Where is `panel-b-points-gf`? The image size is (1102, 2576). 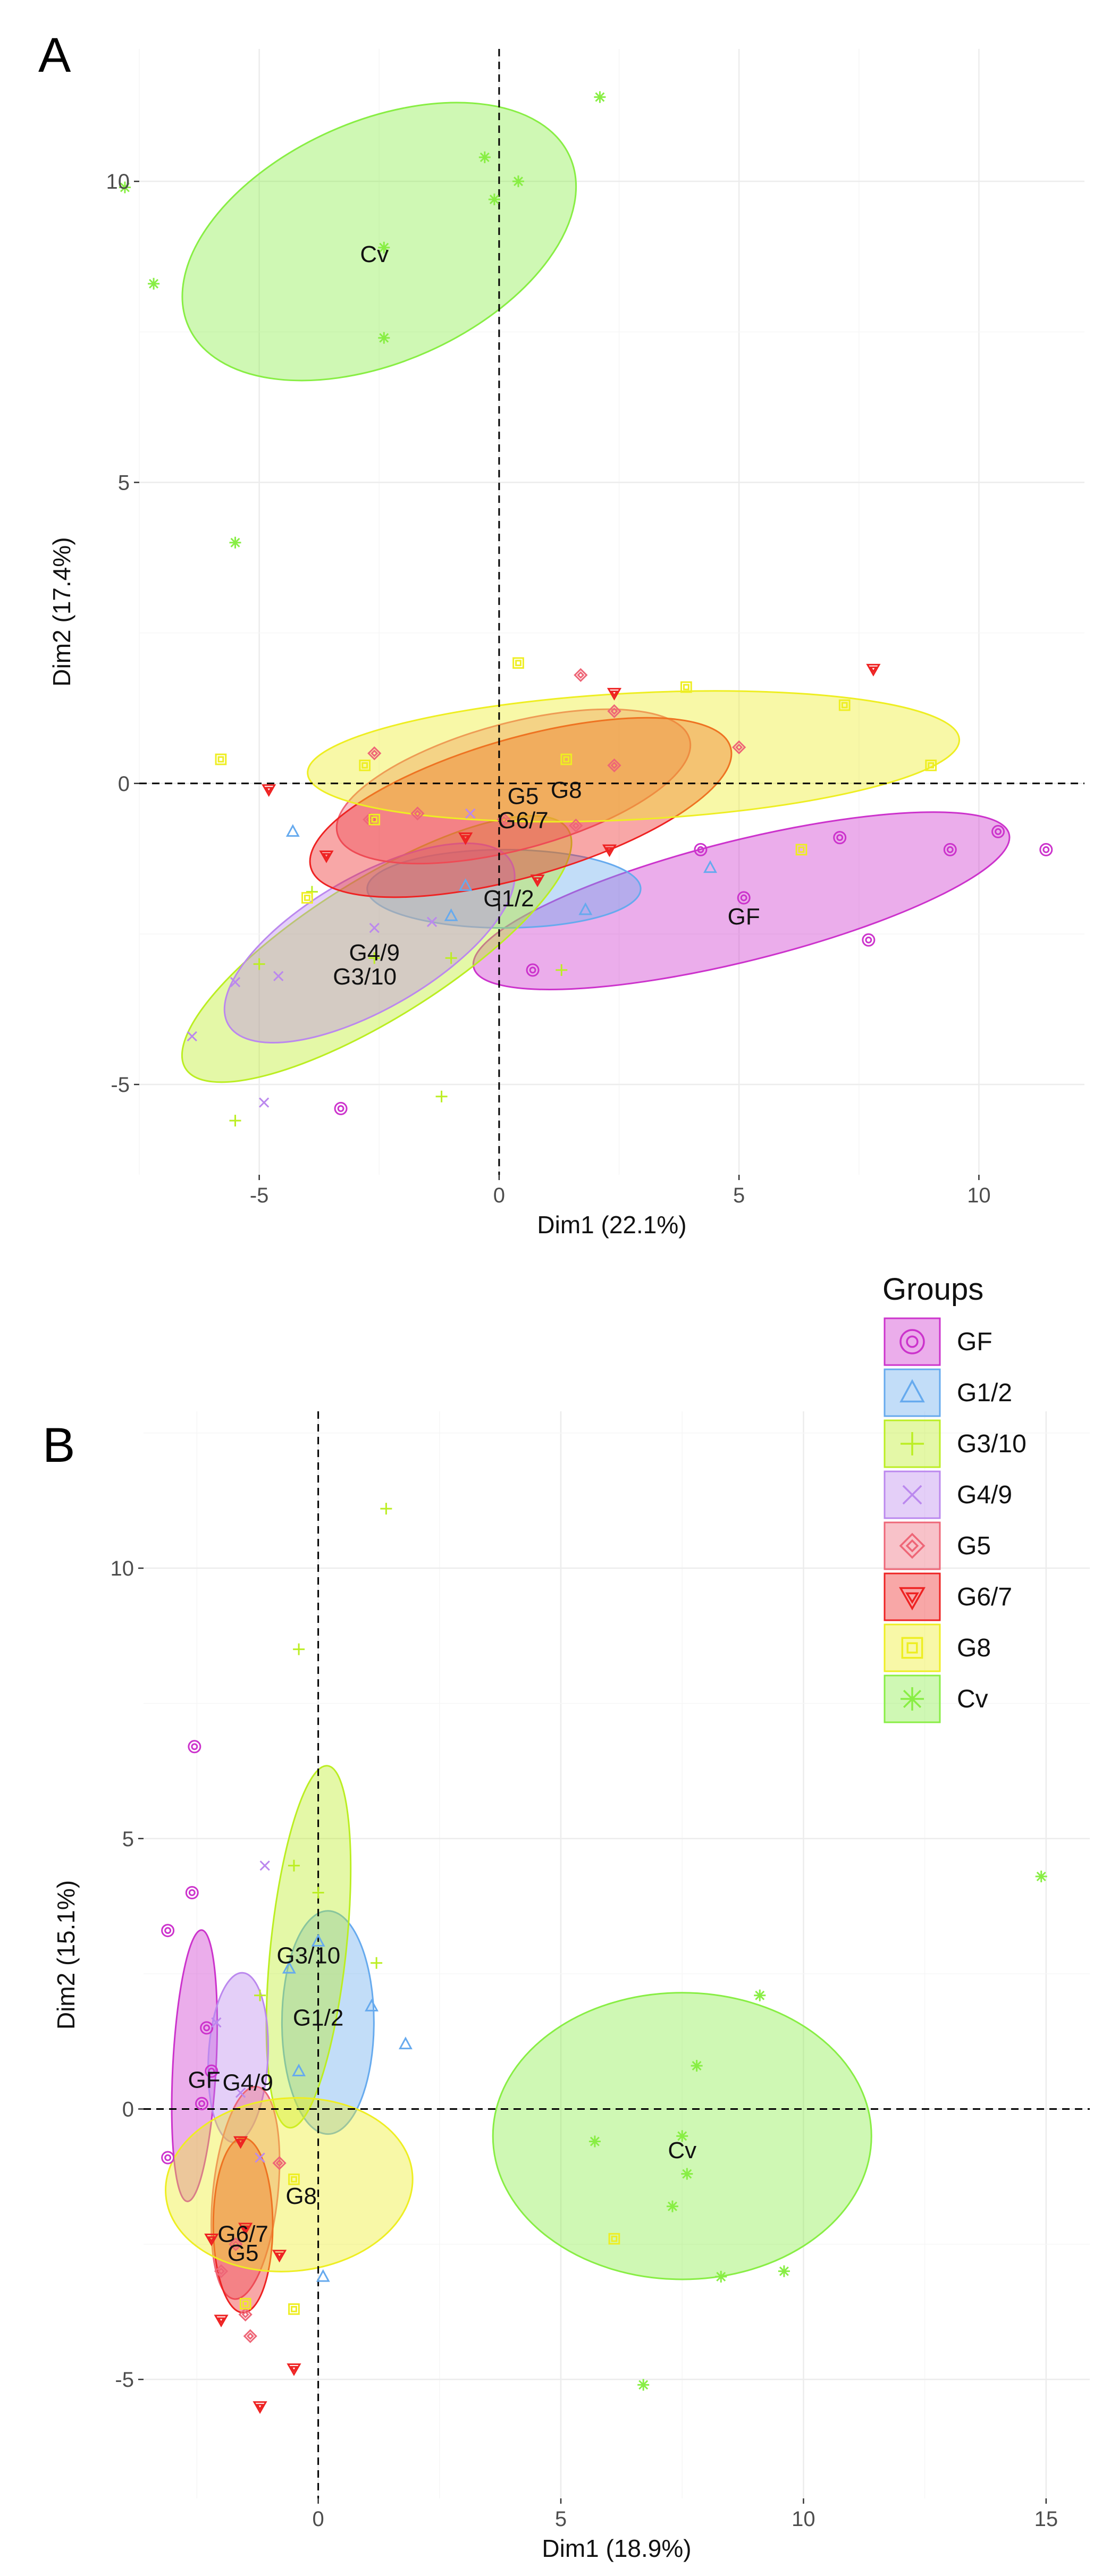
panel-b-points-gf is located at coordinates (189, 1952).